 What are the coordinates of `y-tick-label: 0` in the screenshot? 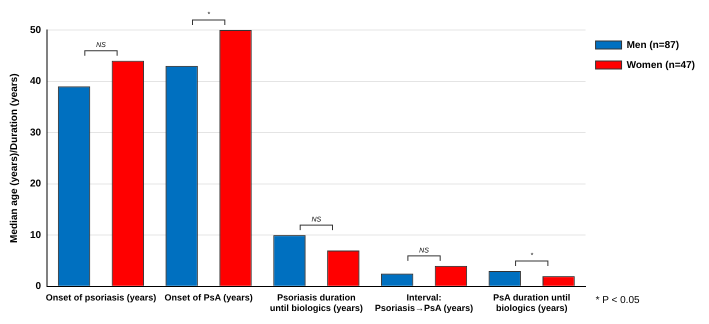 It's located at (39, 286).